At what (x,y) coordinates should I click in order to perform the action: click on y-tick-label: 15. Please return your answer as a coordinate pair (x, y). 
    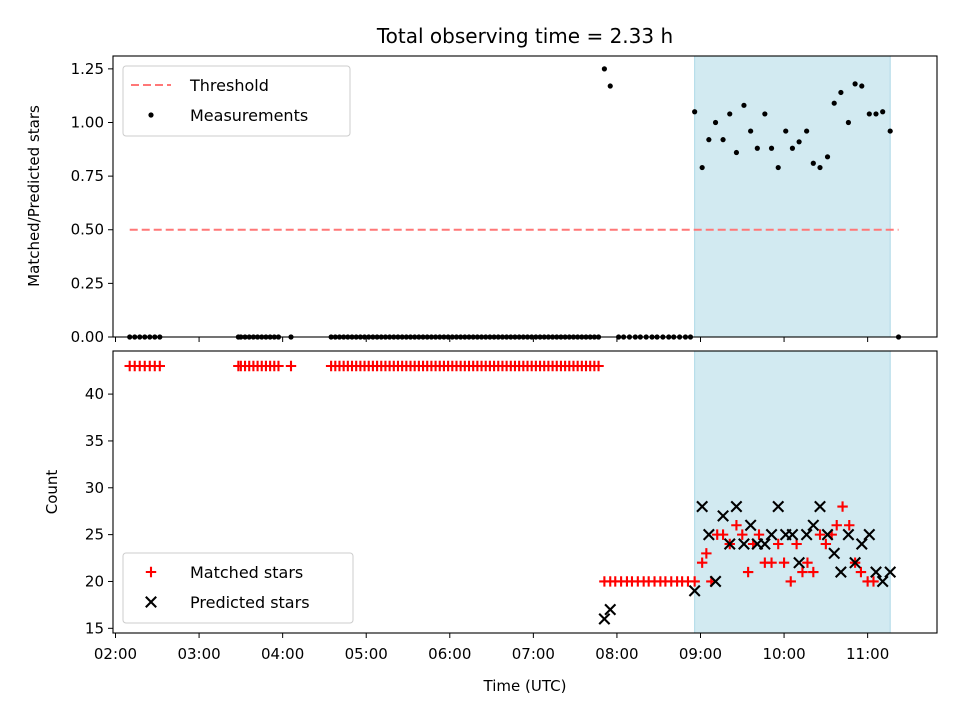
    Looking at the image, I should click on (94, 628).